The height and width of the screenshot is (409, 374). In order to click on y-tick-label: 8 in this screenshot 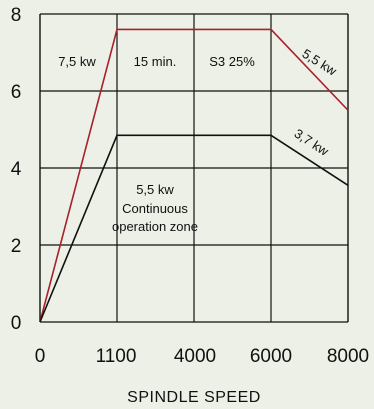, I will do `click(16, 15)`.